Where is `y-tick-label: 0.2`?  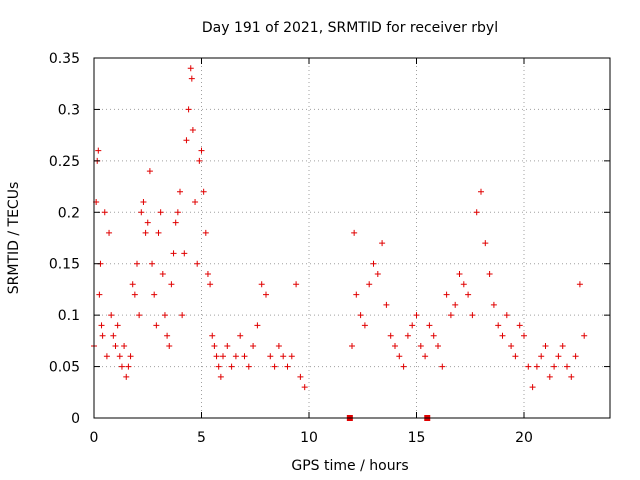 y-tick-label: 0.2 is located at coordinates (69, 213).